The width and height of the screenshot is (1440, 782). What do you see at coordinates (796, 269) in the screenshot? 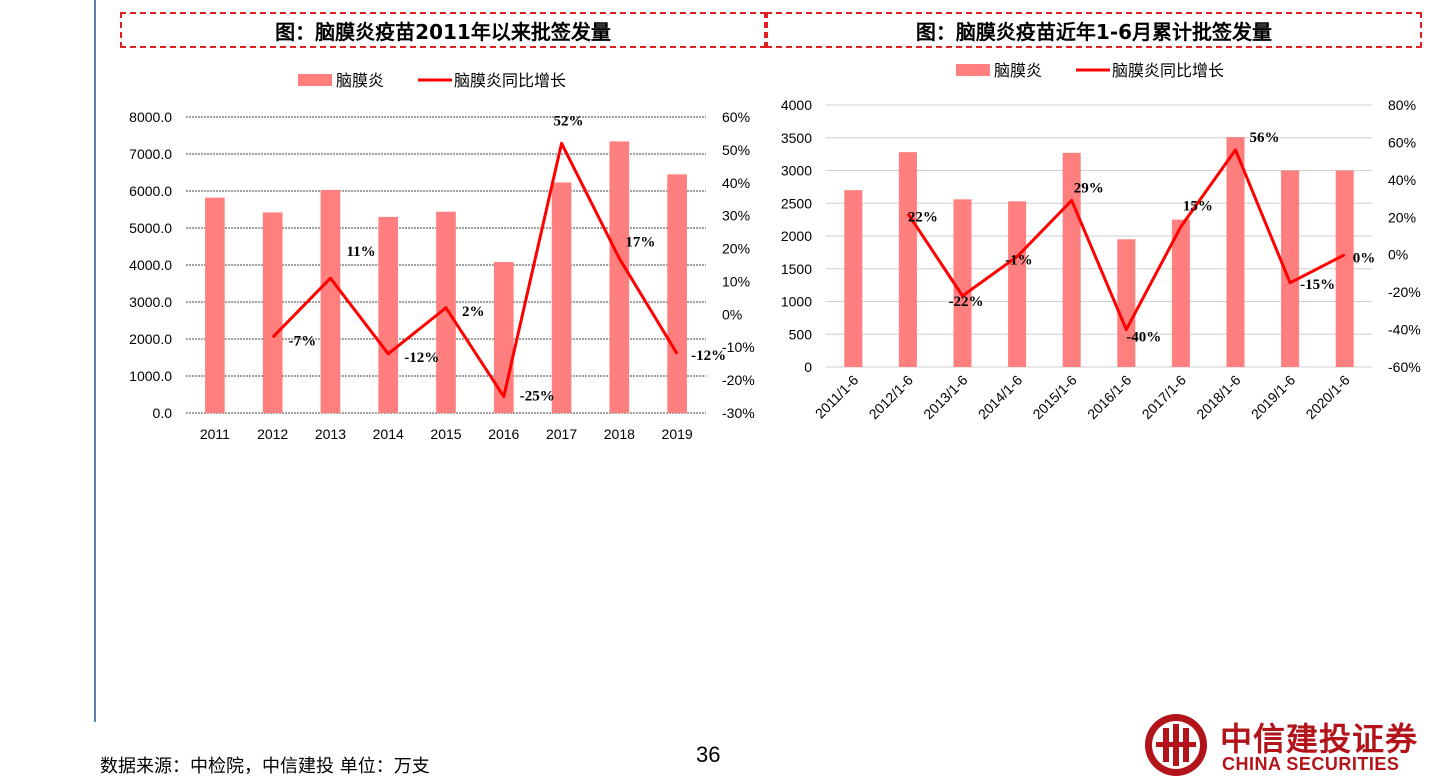
I see `y-left-tick-label: 1500` at bounding box center [796, 269].